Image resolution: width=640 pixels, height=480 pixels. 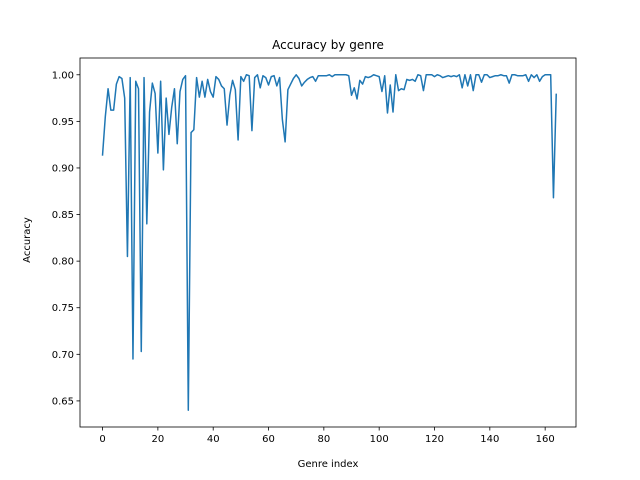 What do you see at coordinates (328, 45) in the screenshot?
I see `chart-title: Accuracy by genre` at bounding box center [328, 45].